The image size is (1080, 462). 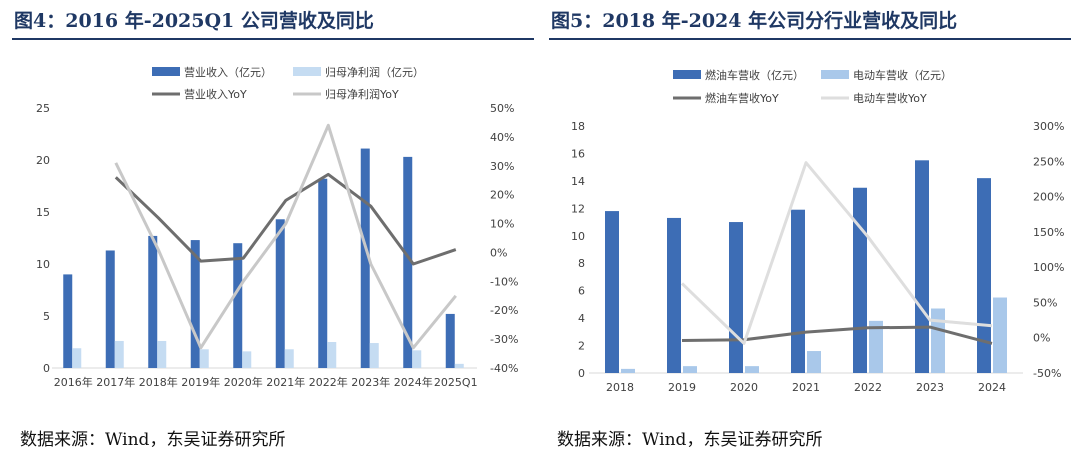 What do you see at coordinates (754, 21) in the screenshot?
I see `chart-title: 图5：2018 年-2024 年公司分行业营收及同比` at bounding box center [754, 21].